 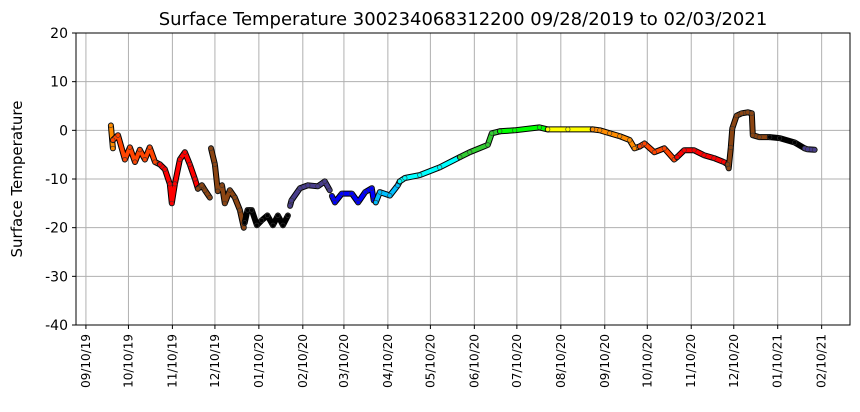 What do you see at coordinates (474, 361) in the screenshot?
I see `x-tick-label: 06/10/20` at bounding box center [474, 361].